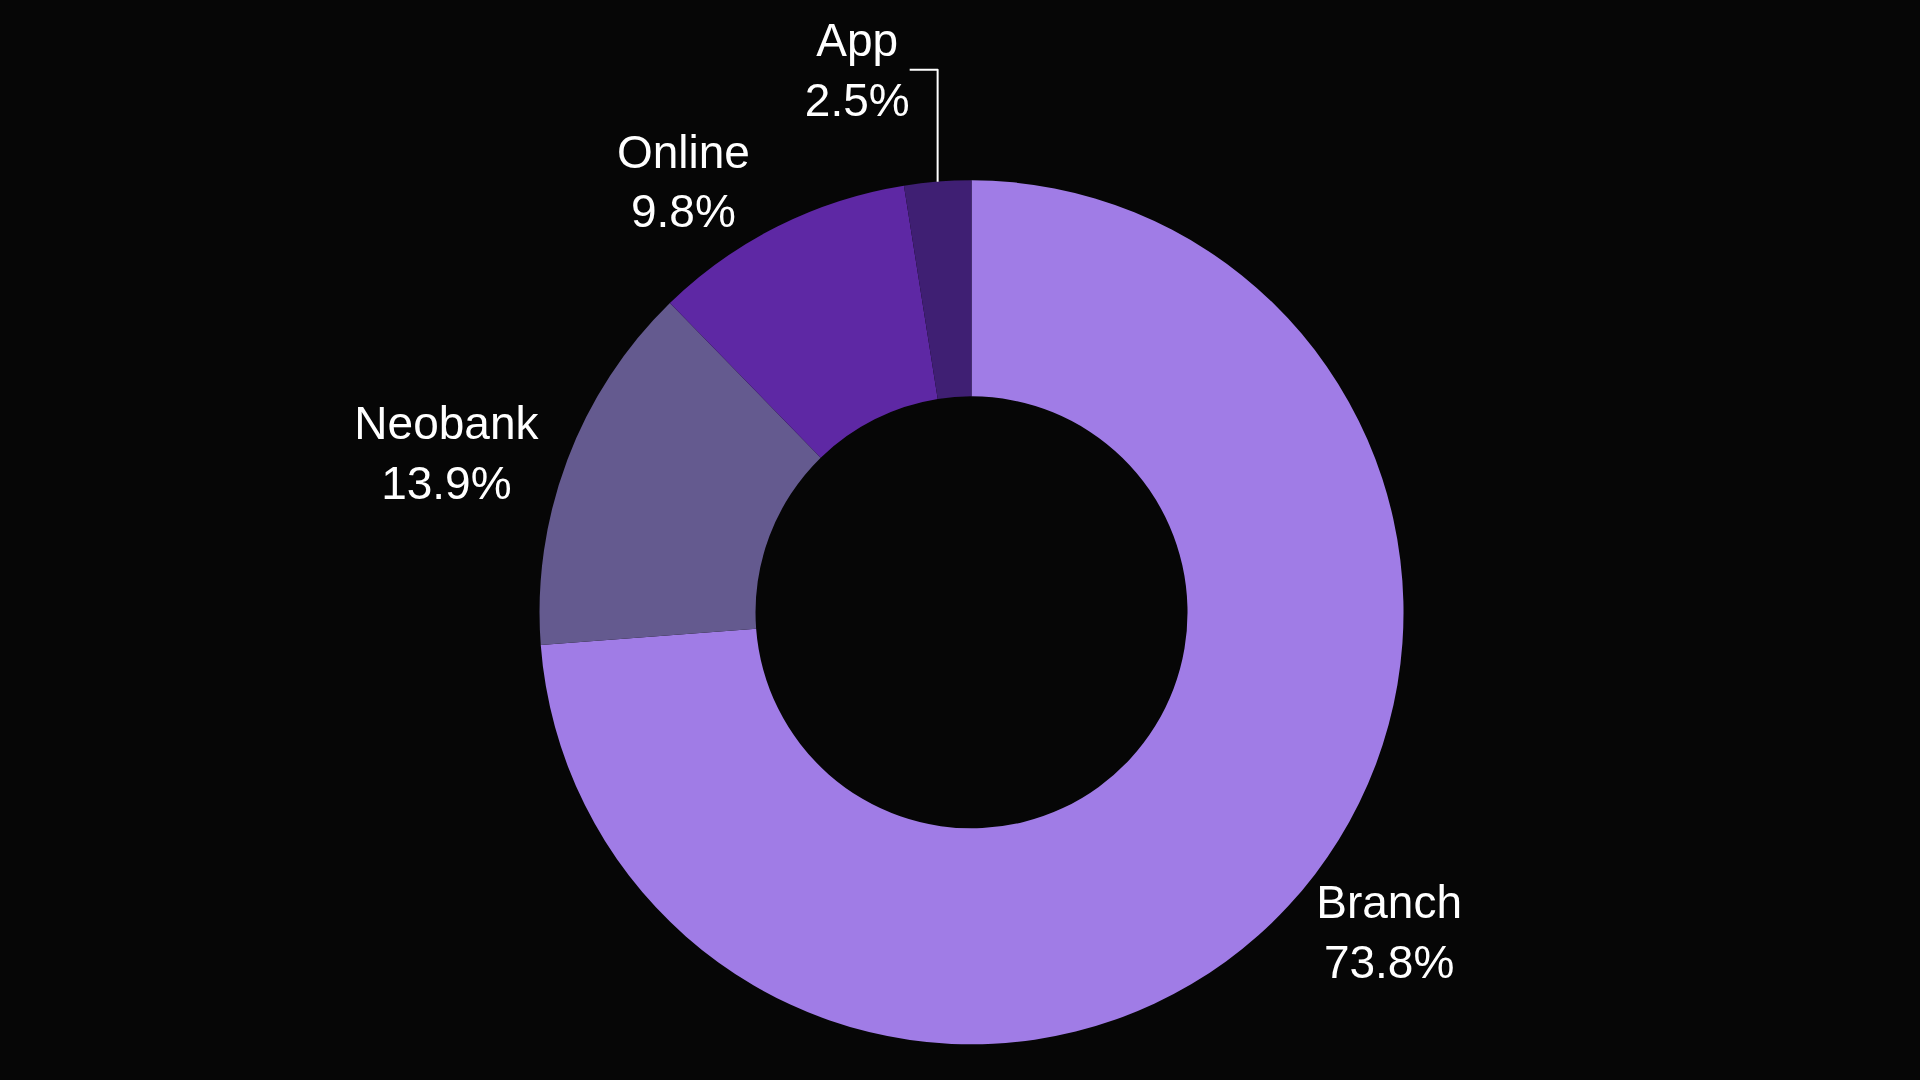 The image size is (1920, 1080). What do you see at coordinates (1389, 902) in the screenshot?
I see `slice-label: Branch` at bounding box center [1389, 902].